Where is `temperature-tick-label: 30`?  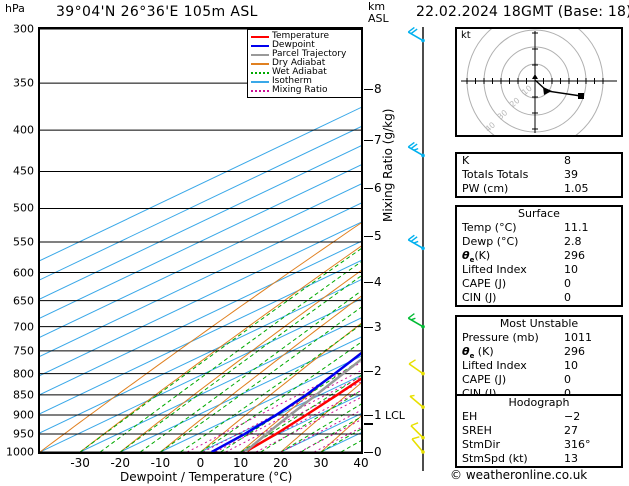 temperature-tick-label: 30 is located at coordinates (321, 463).